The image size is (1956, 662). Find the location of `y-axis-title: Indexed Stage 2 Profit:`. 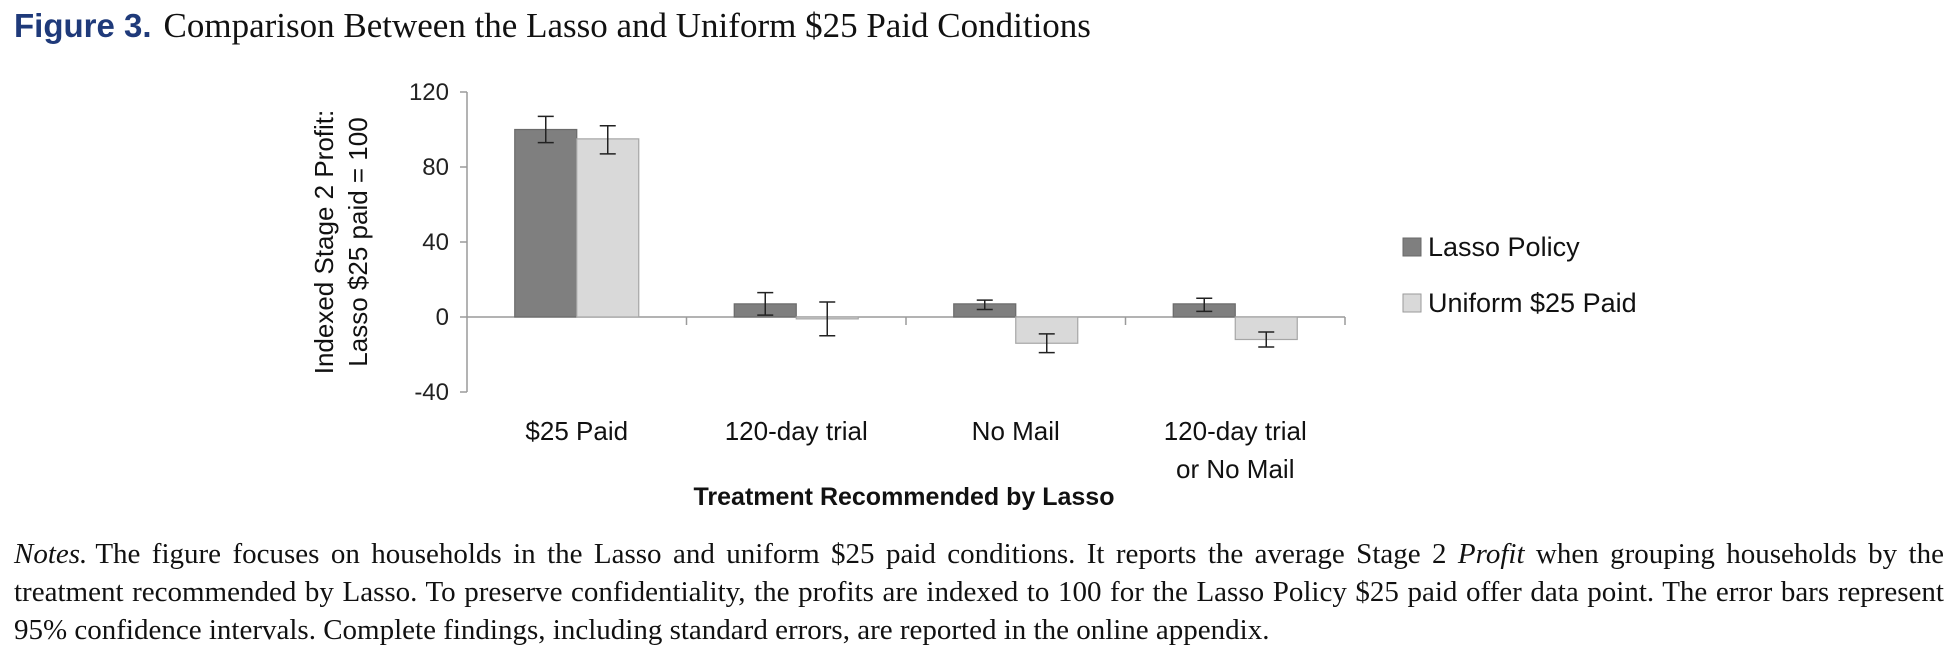

y-axis-title: Indexed Stage 2 Profit: is located at coordinates (324, 242).